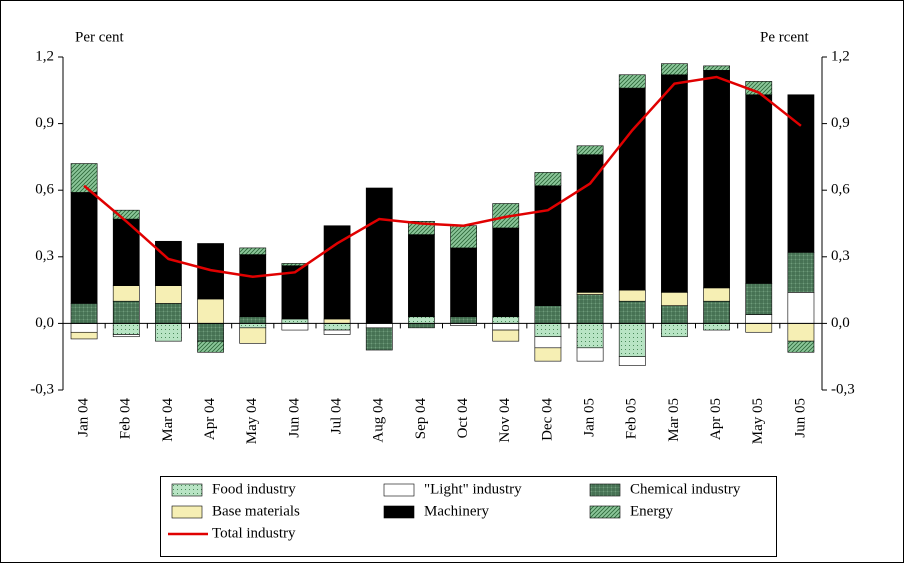  Describe the element at coordinates (84, 417) in the screenshot. I see `x-tick-label: Jan 04` at that location.